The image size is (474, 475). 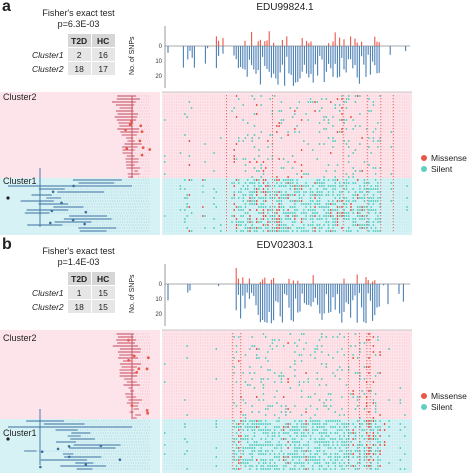 What do you see at coordinates (132, 293) in the screenshot?
I see `bar-ylabel: No. of SNPs` at bounding box center [132, 293].